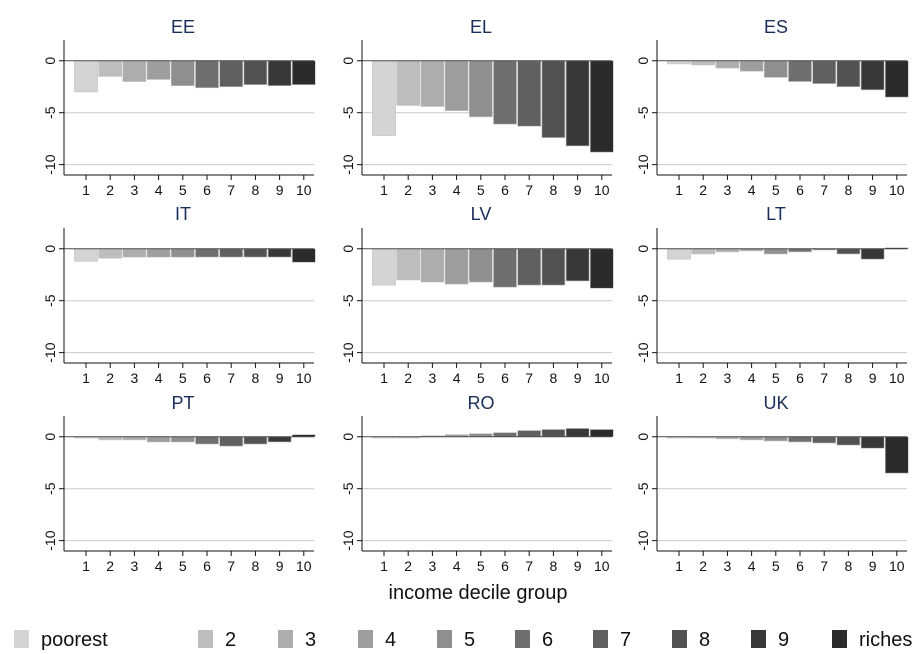 The image size is (912, 654). I want to click on legend-label: 8, so click(704, 640).